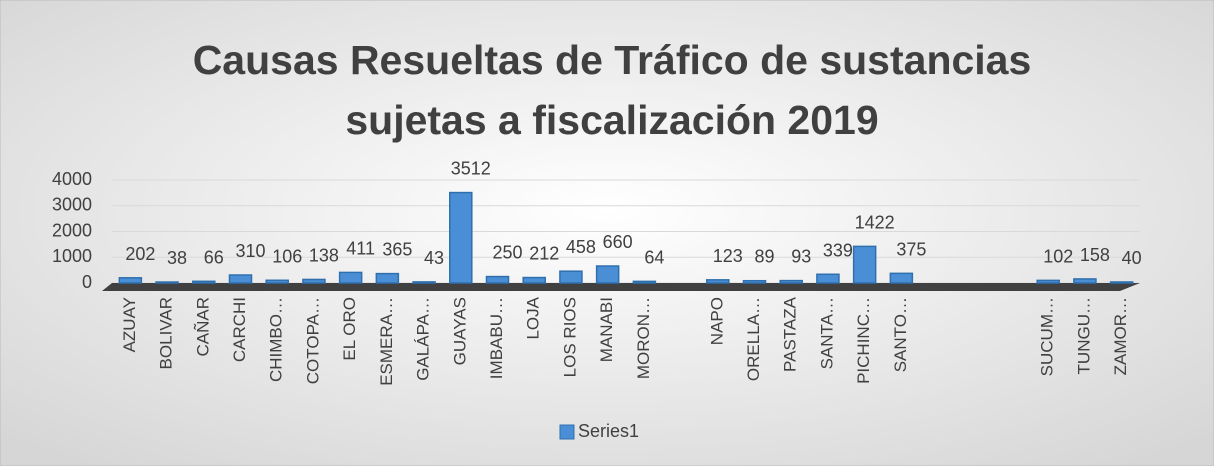  What do you see at coordinates (618, 242) in the screenshot?
I see `data-label: 660` at bounding box center [618, 242].